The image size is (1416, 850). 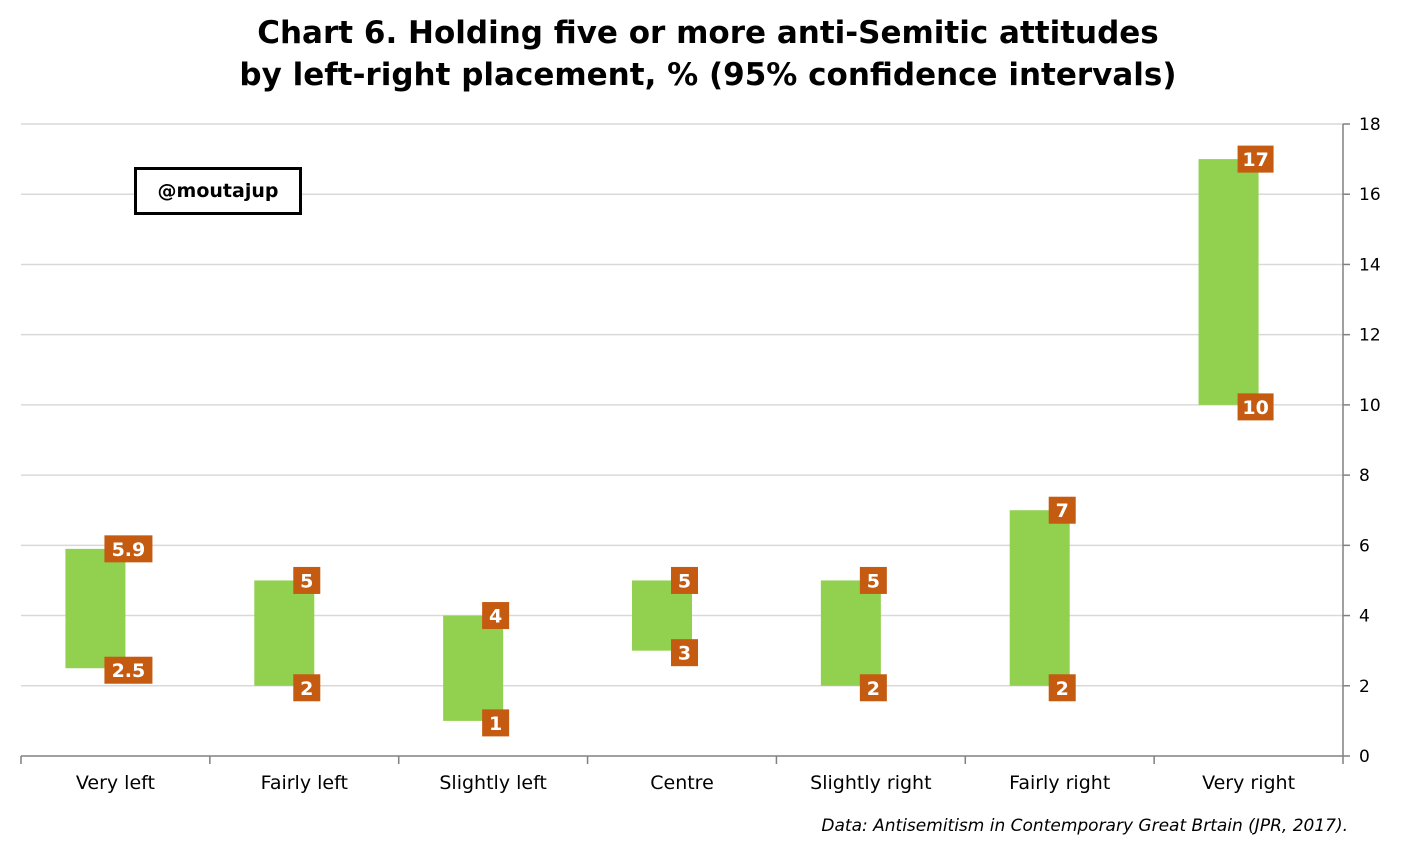 I want to click on high-value-label: 4, so click(x=495, y=617).